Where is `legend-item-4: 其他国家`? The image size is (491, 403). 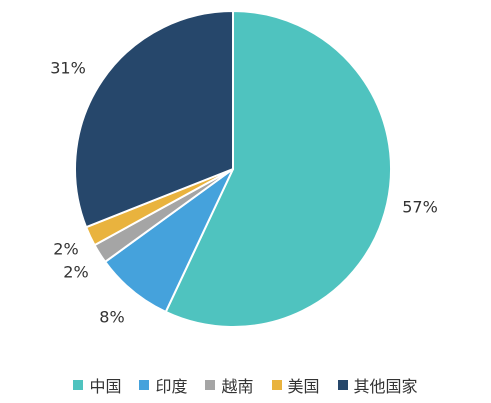
legend-item-4: 其他国家 is located at coordinates (377, 385).